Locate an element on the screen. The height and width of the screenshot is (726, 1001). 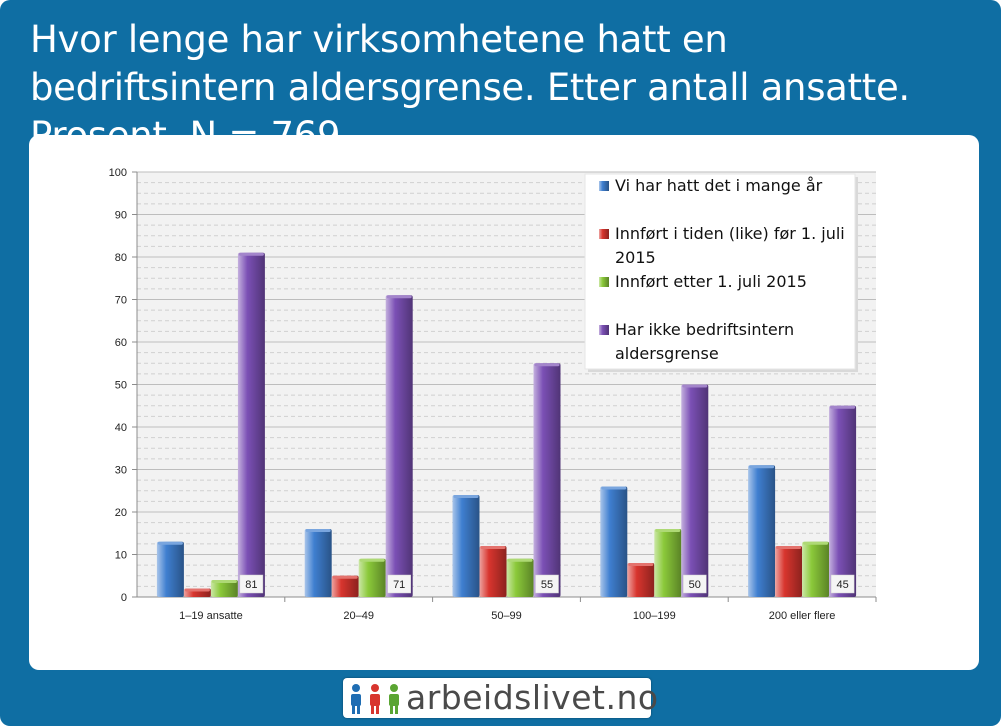
y-tick-label: 80 is located at coordinates (121, 258).